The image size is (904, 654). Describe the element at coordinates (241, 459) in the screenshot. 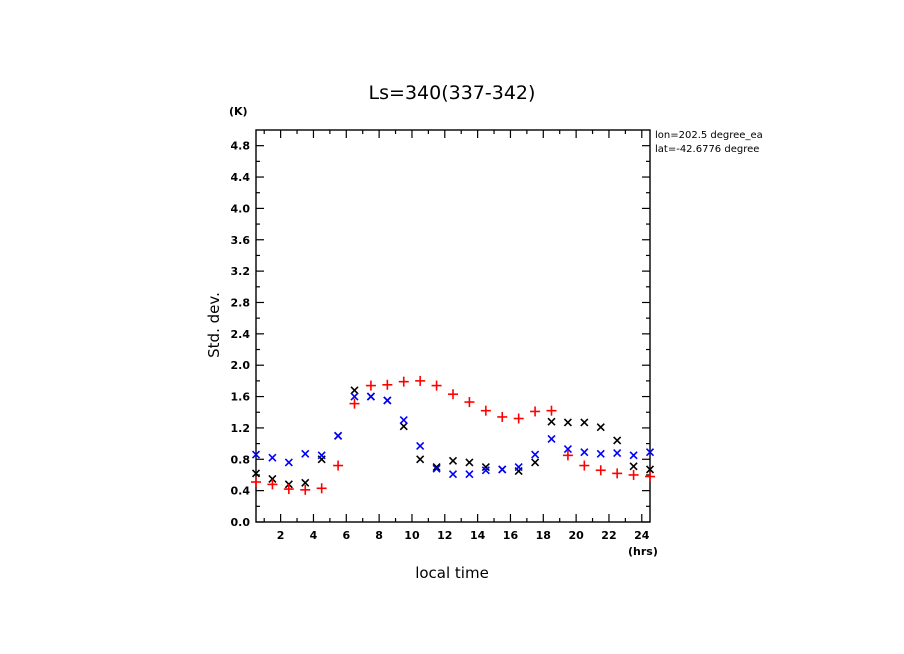

I see `y-tick-label: 0.8` at that location.